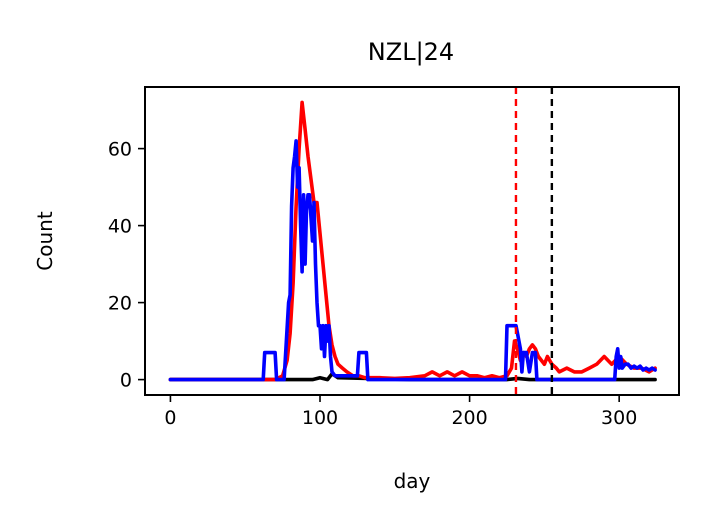 The height and width of the screenshot is (531, 708). Describe the element at coordinates (320, 418) in the screenshot. I see `x-tick-label: 100` at that location.